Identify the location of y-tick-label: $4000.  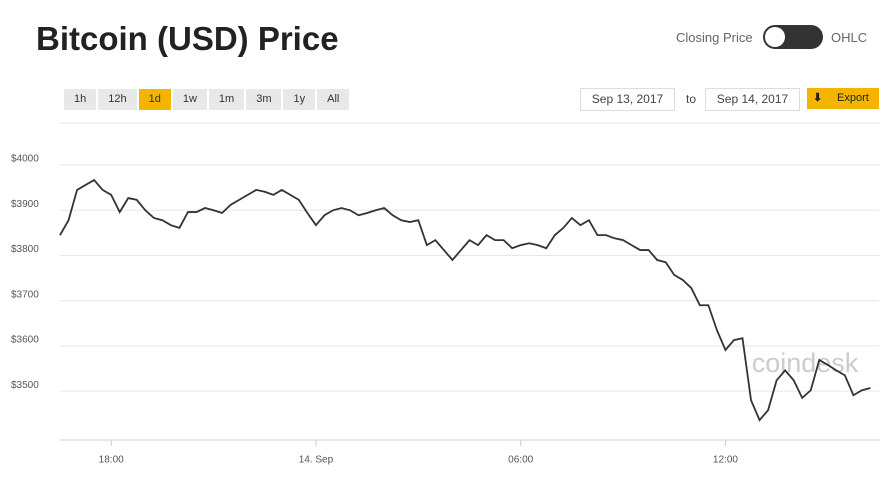
(25, 159).